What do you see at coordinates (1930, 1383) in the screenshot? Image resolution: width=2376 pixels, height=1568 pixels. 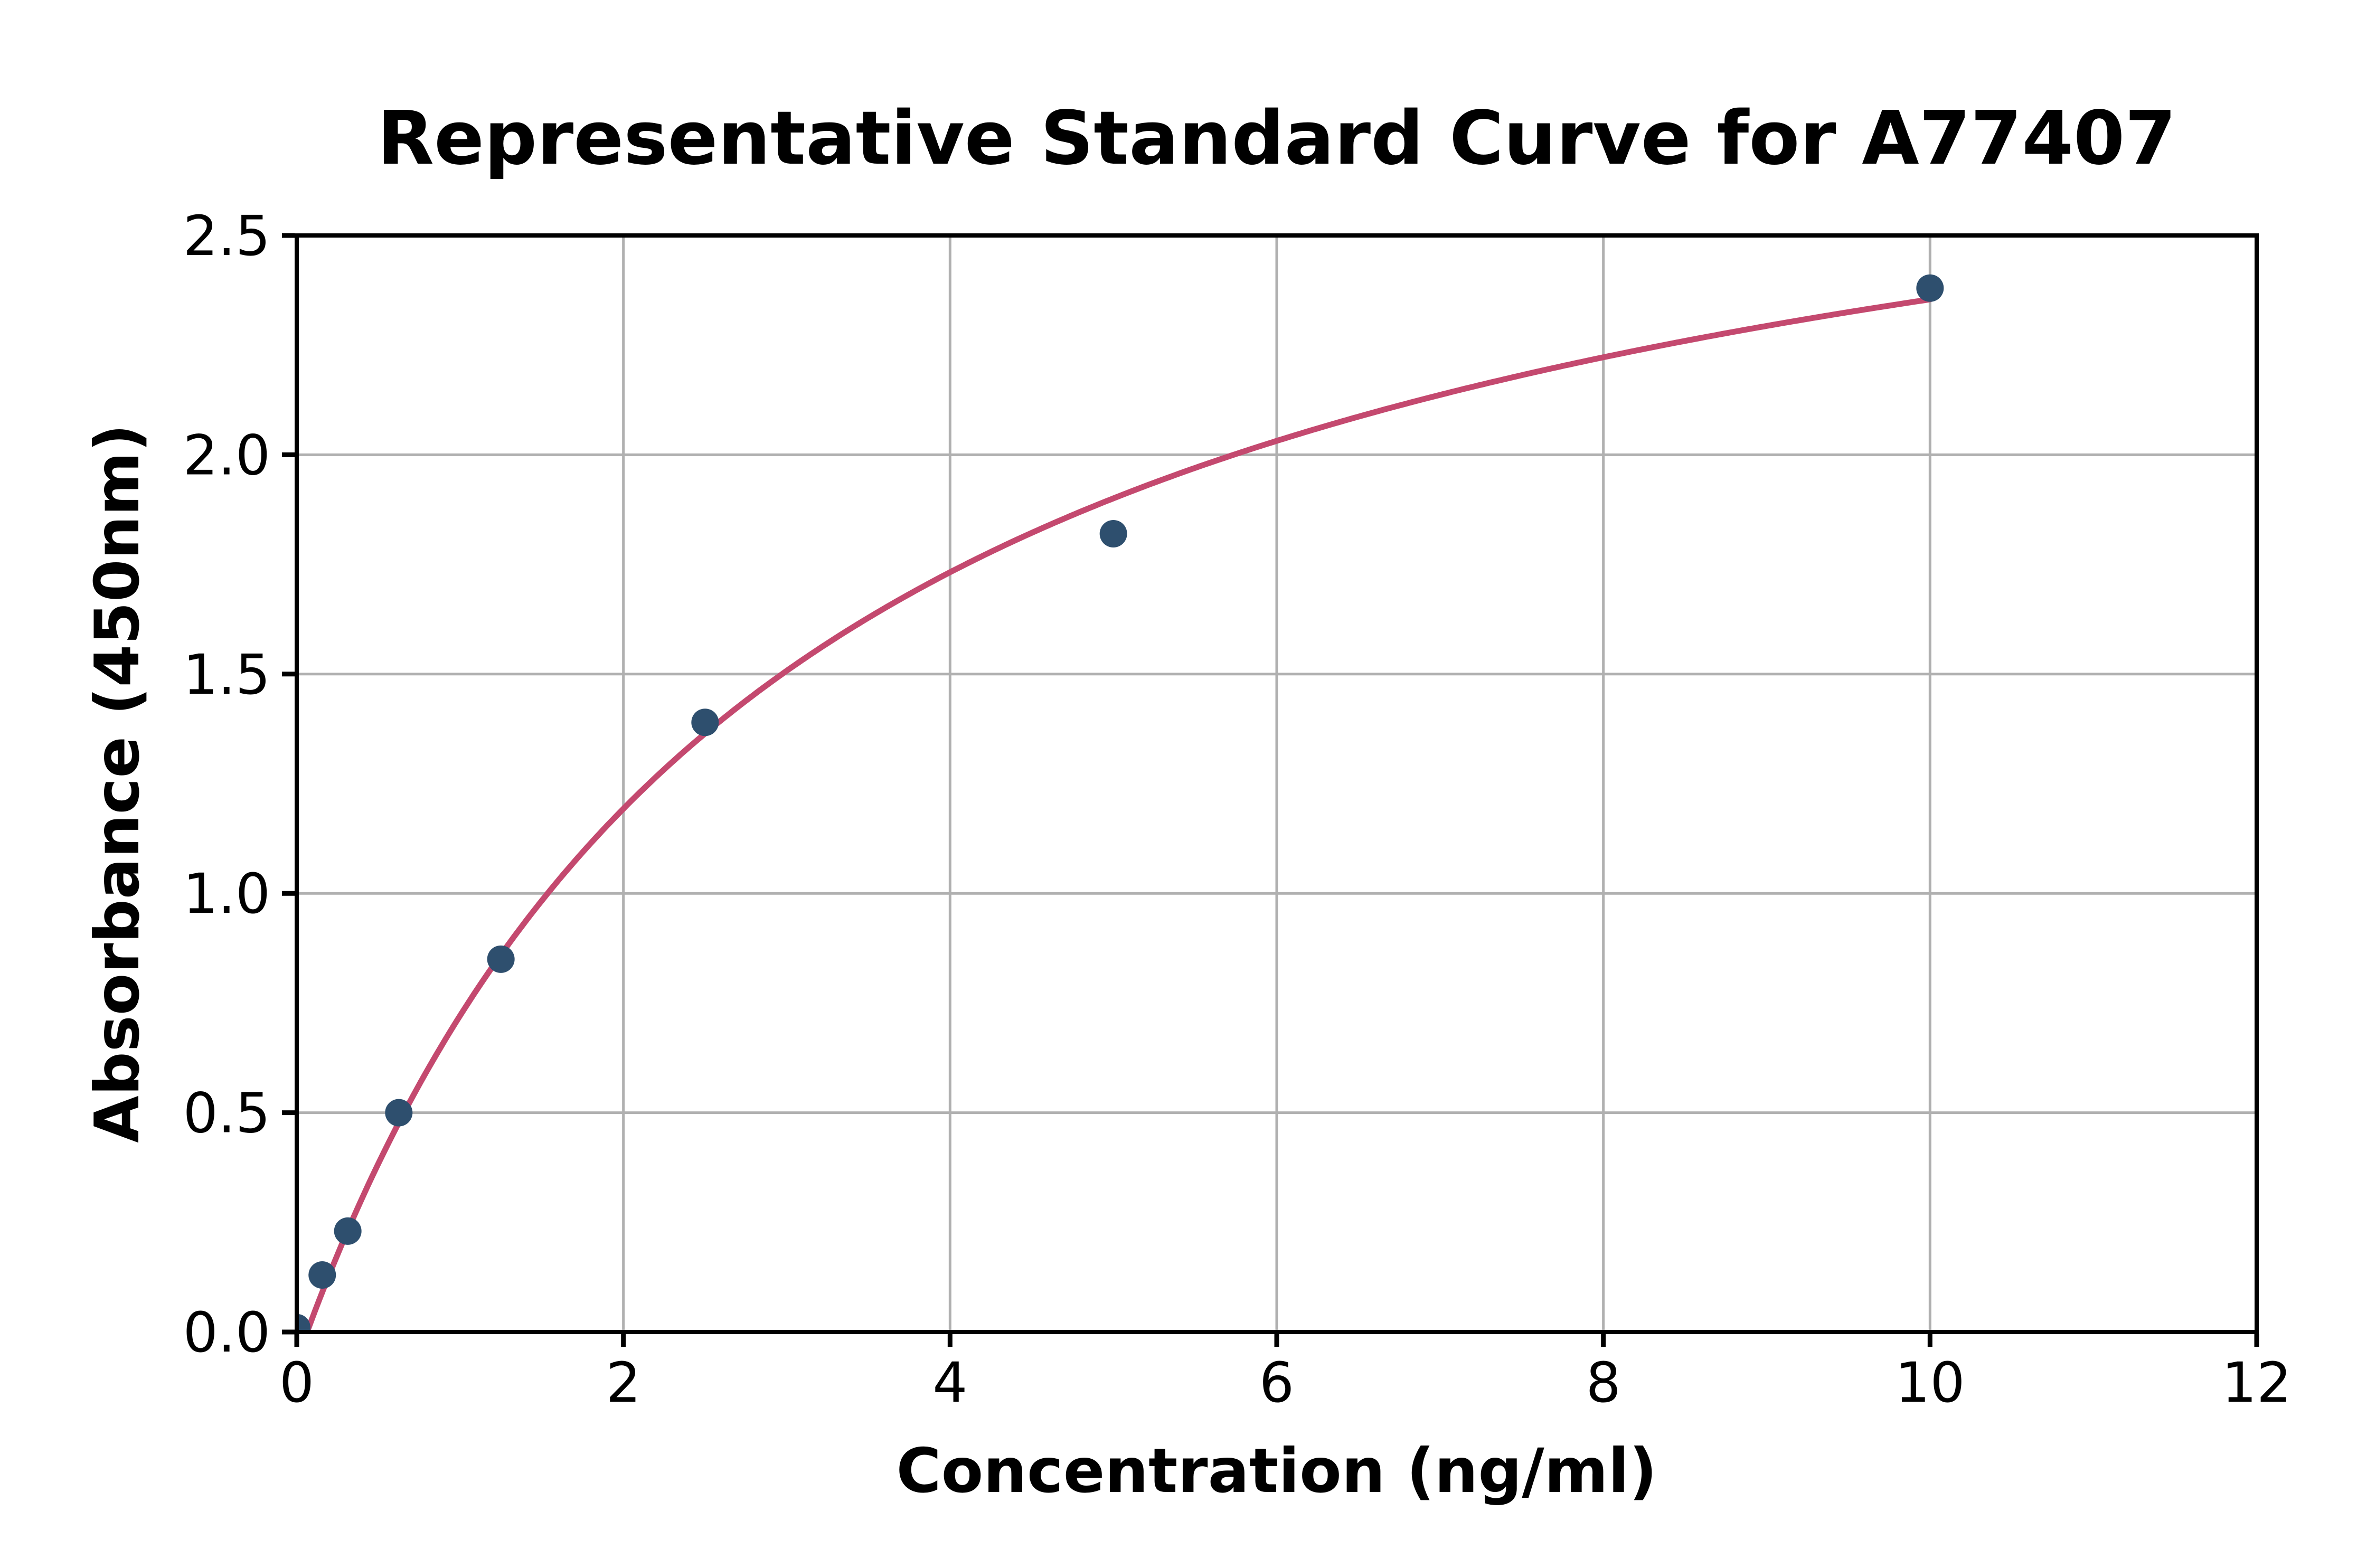 I see `x-tick-label: 10` at bounding box center [1930, 1383].